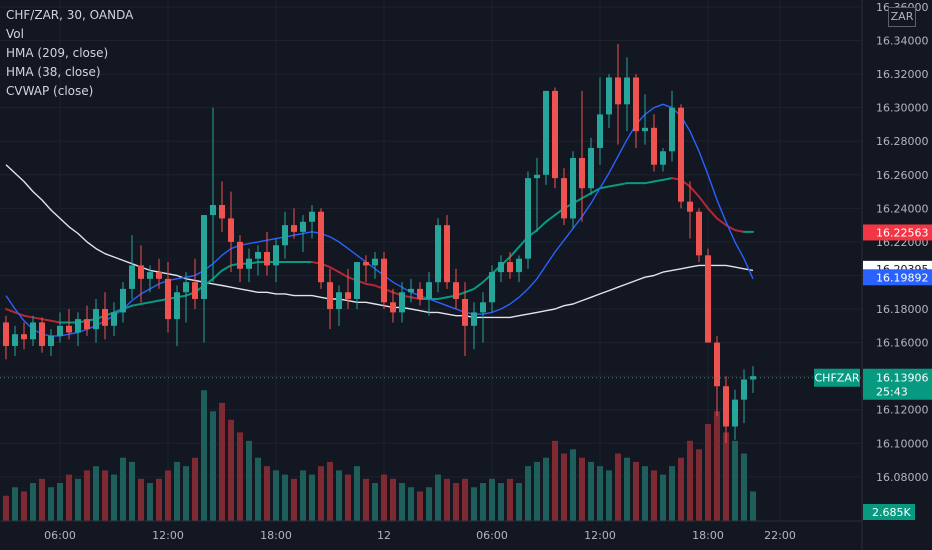 This screenshot has height=550, width=932. I want to click on legend-symbol: CHF/ZAR, 30, OANDA, so click(70, 15).